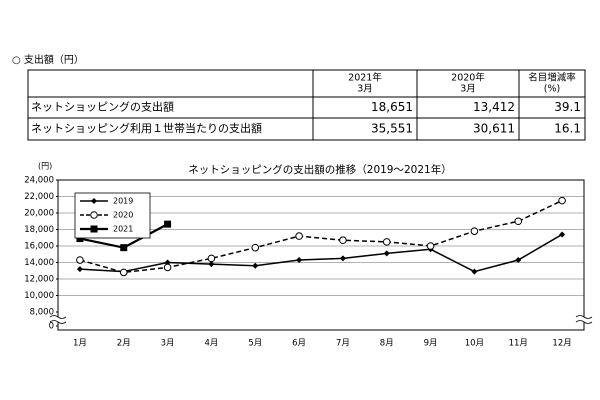  I want to click on y-tick-label: 12,000, so click(39, 280).